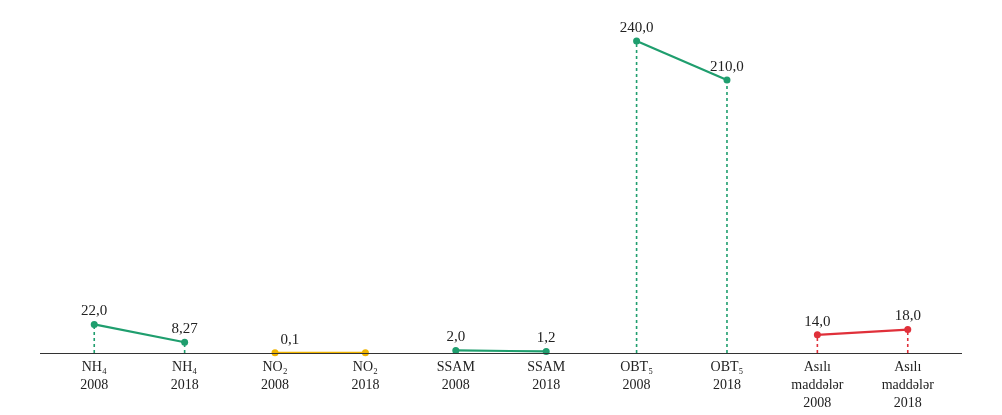  I want to click on x-tick-label: SSAM 2008, so click(456, 375).